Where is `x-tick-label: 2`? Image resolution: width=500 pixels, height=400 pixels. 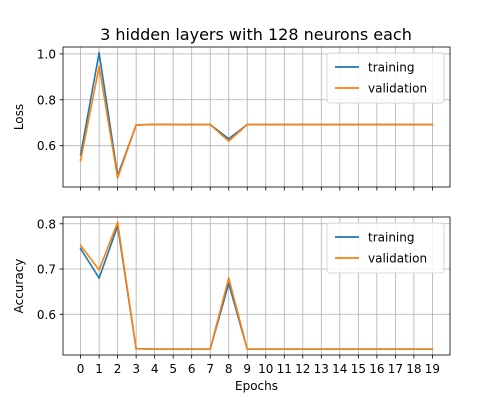 x-tick-label: 2 is located at coordinates (118, 369).